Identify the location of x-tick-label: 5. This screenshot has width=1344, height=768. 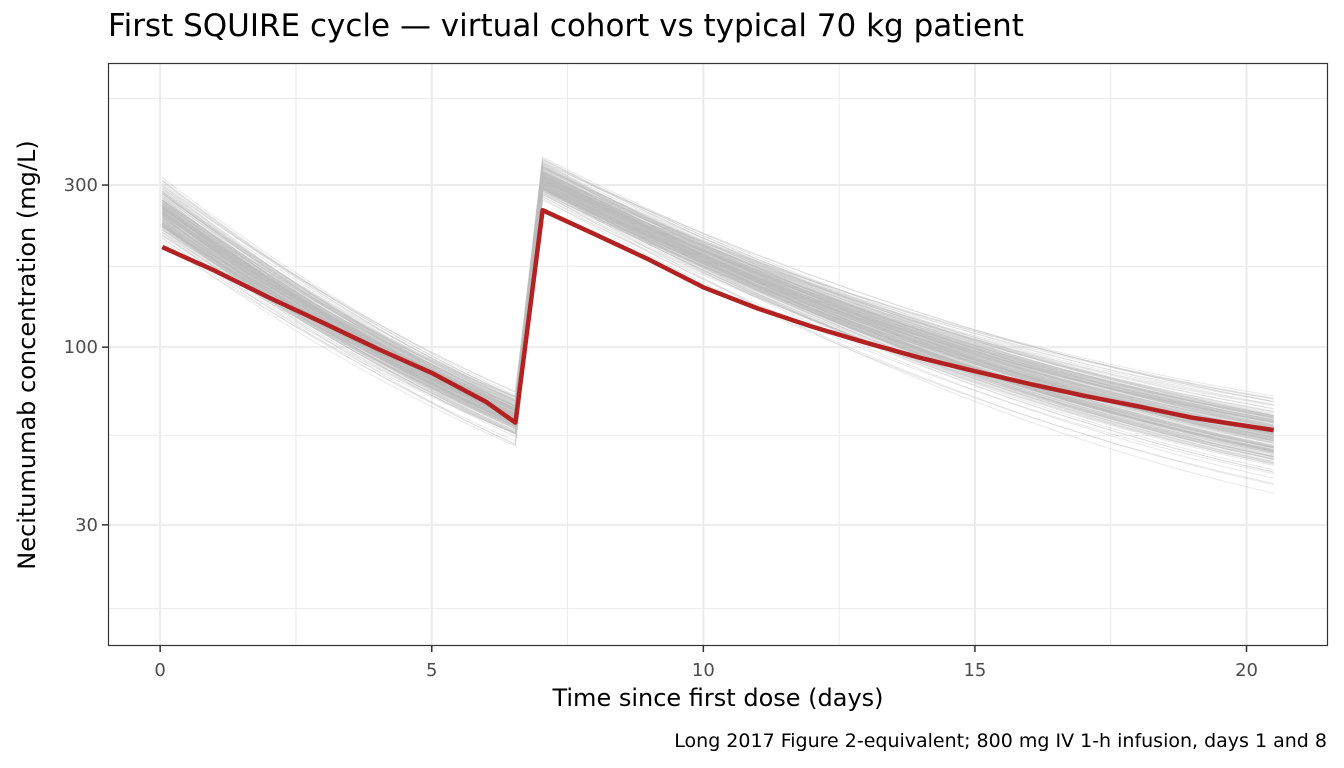
(431, 670).